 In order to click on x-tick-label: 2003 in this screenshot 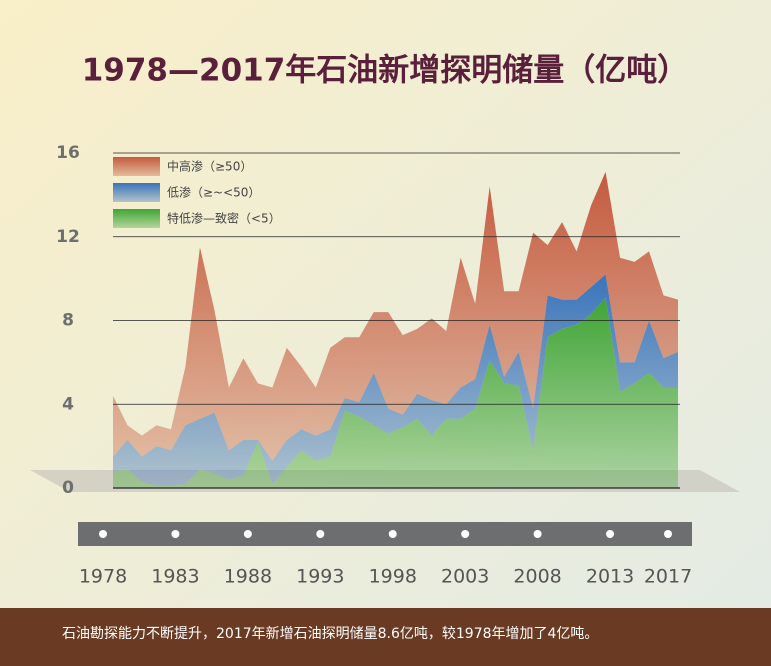, I will do `click(465, 577)`.